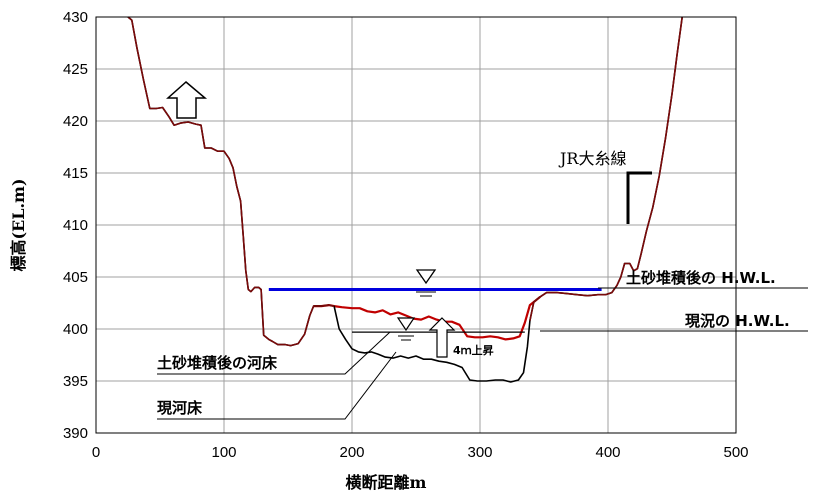  What do you see at coordinates (386, 482) in the screenshot?
I see `x-axis-title: 横断距離m` at bounding box center [386, 482].